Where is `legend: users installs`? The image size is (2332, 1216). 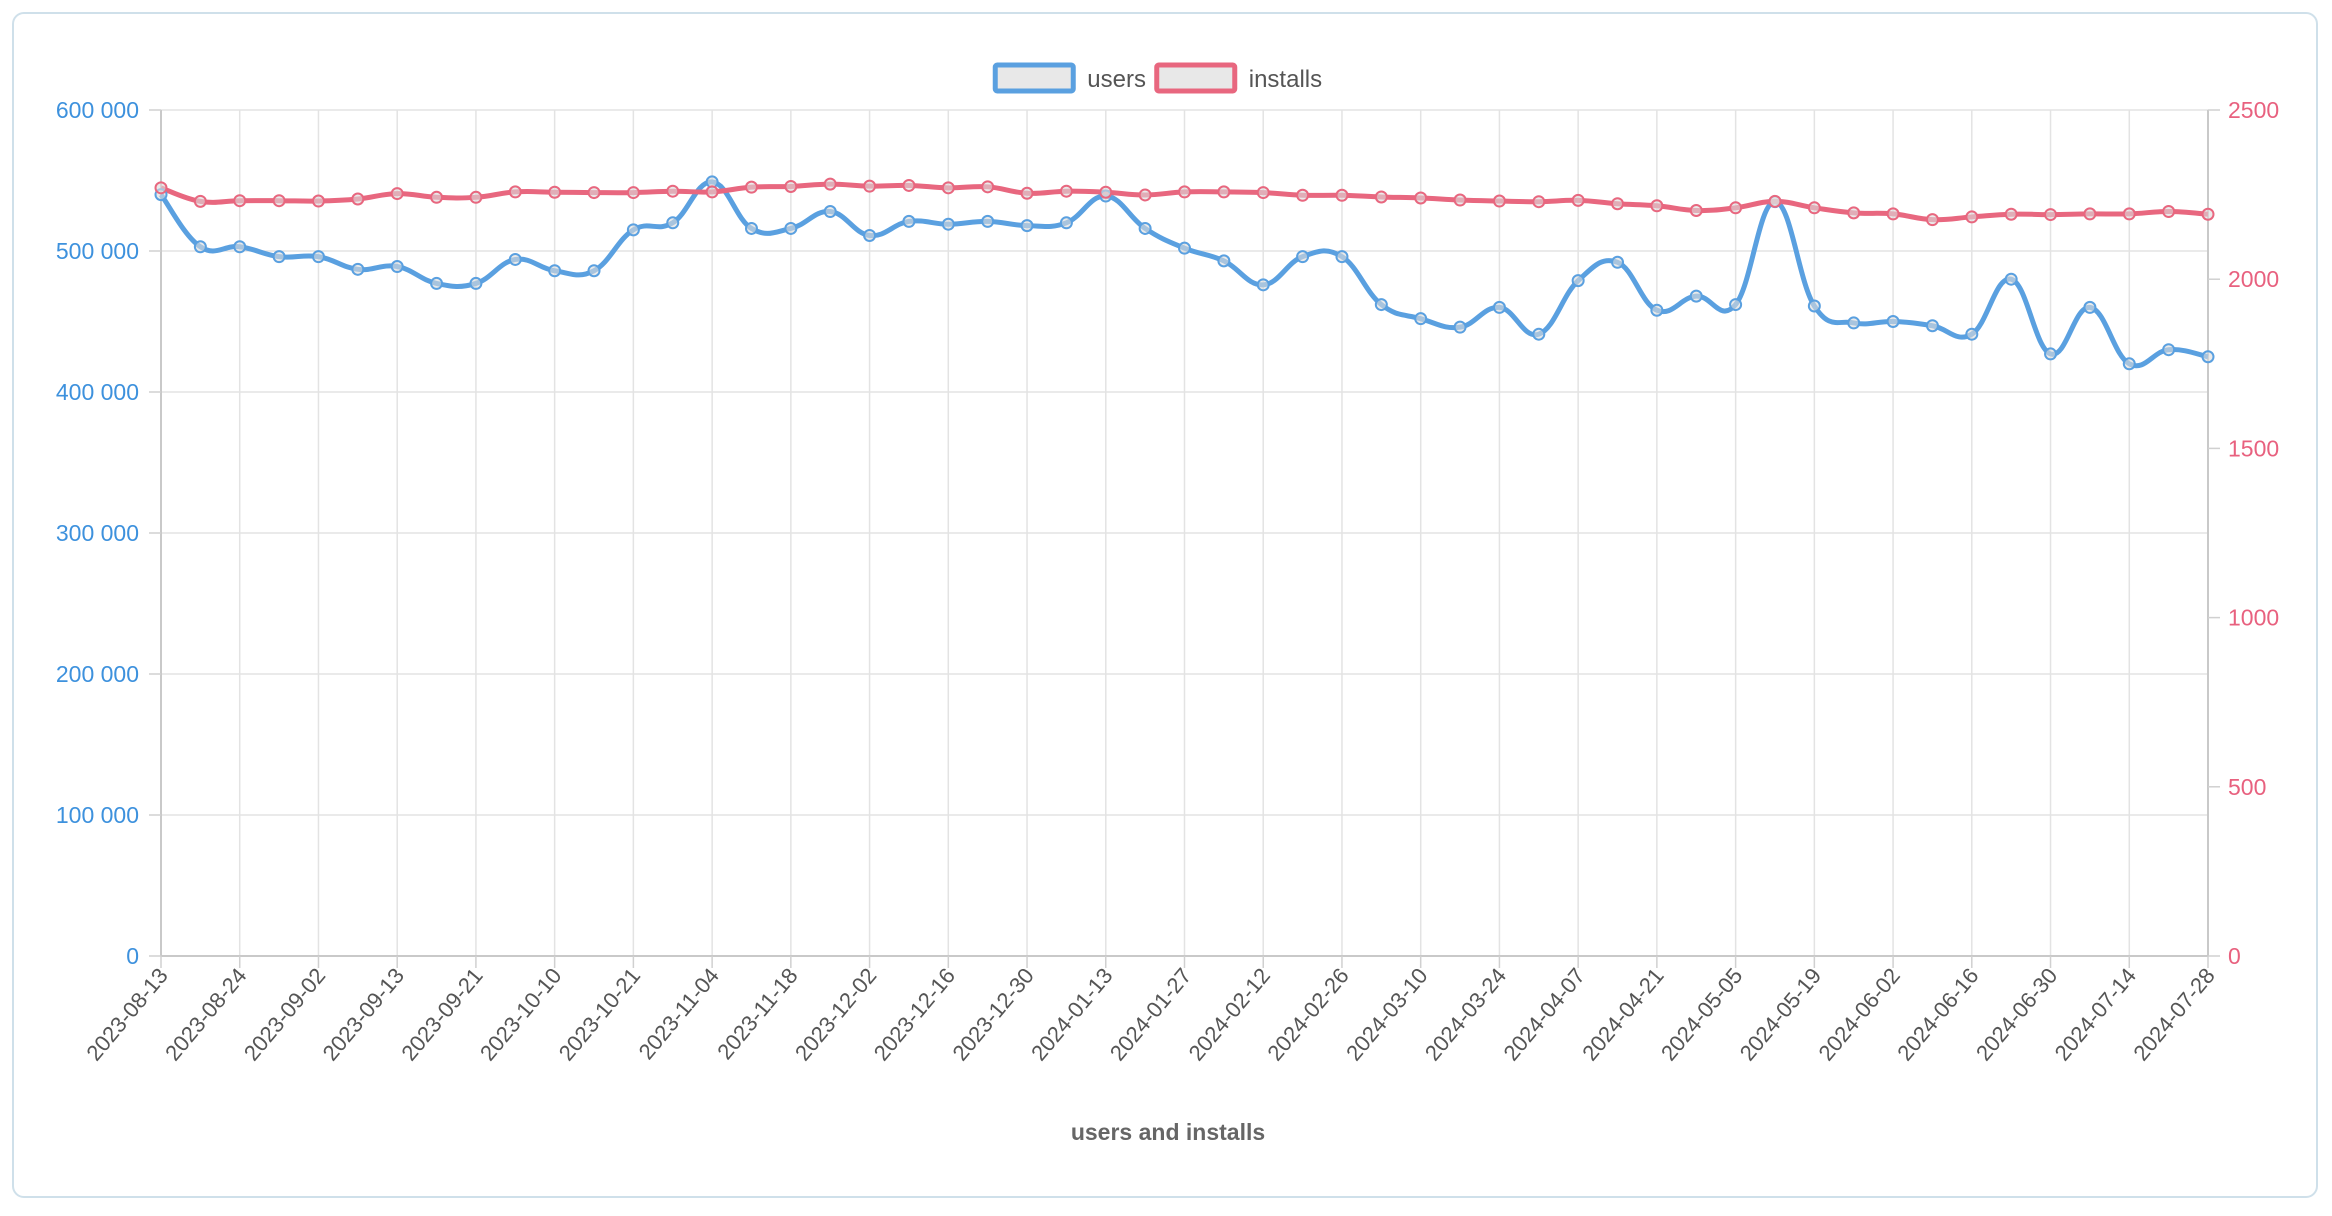 legend: users installs is located at coordinates (1157, 78).